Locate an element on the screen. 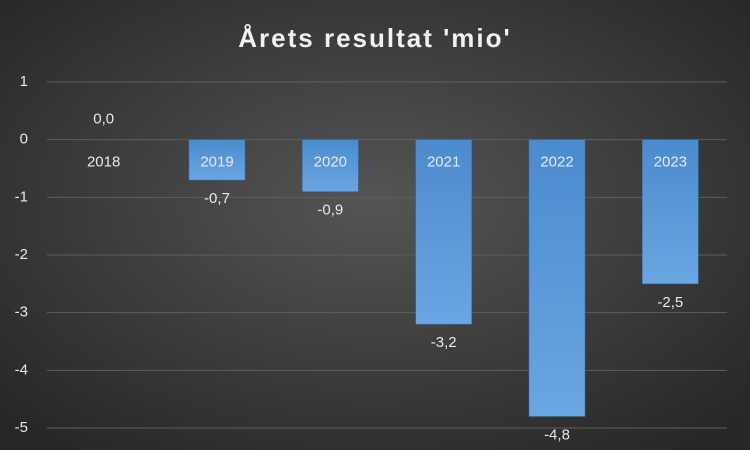 Image resolution: width=750 pixels, height=450 pixels. chart-title: Årets resultat 'mio' is located at coordinates (374, 38).